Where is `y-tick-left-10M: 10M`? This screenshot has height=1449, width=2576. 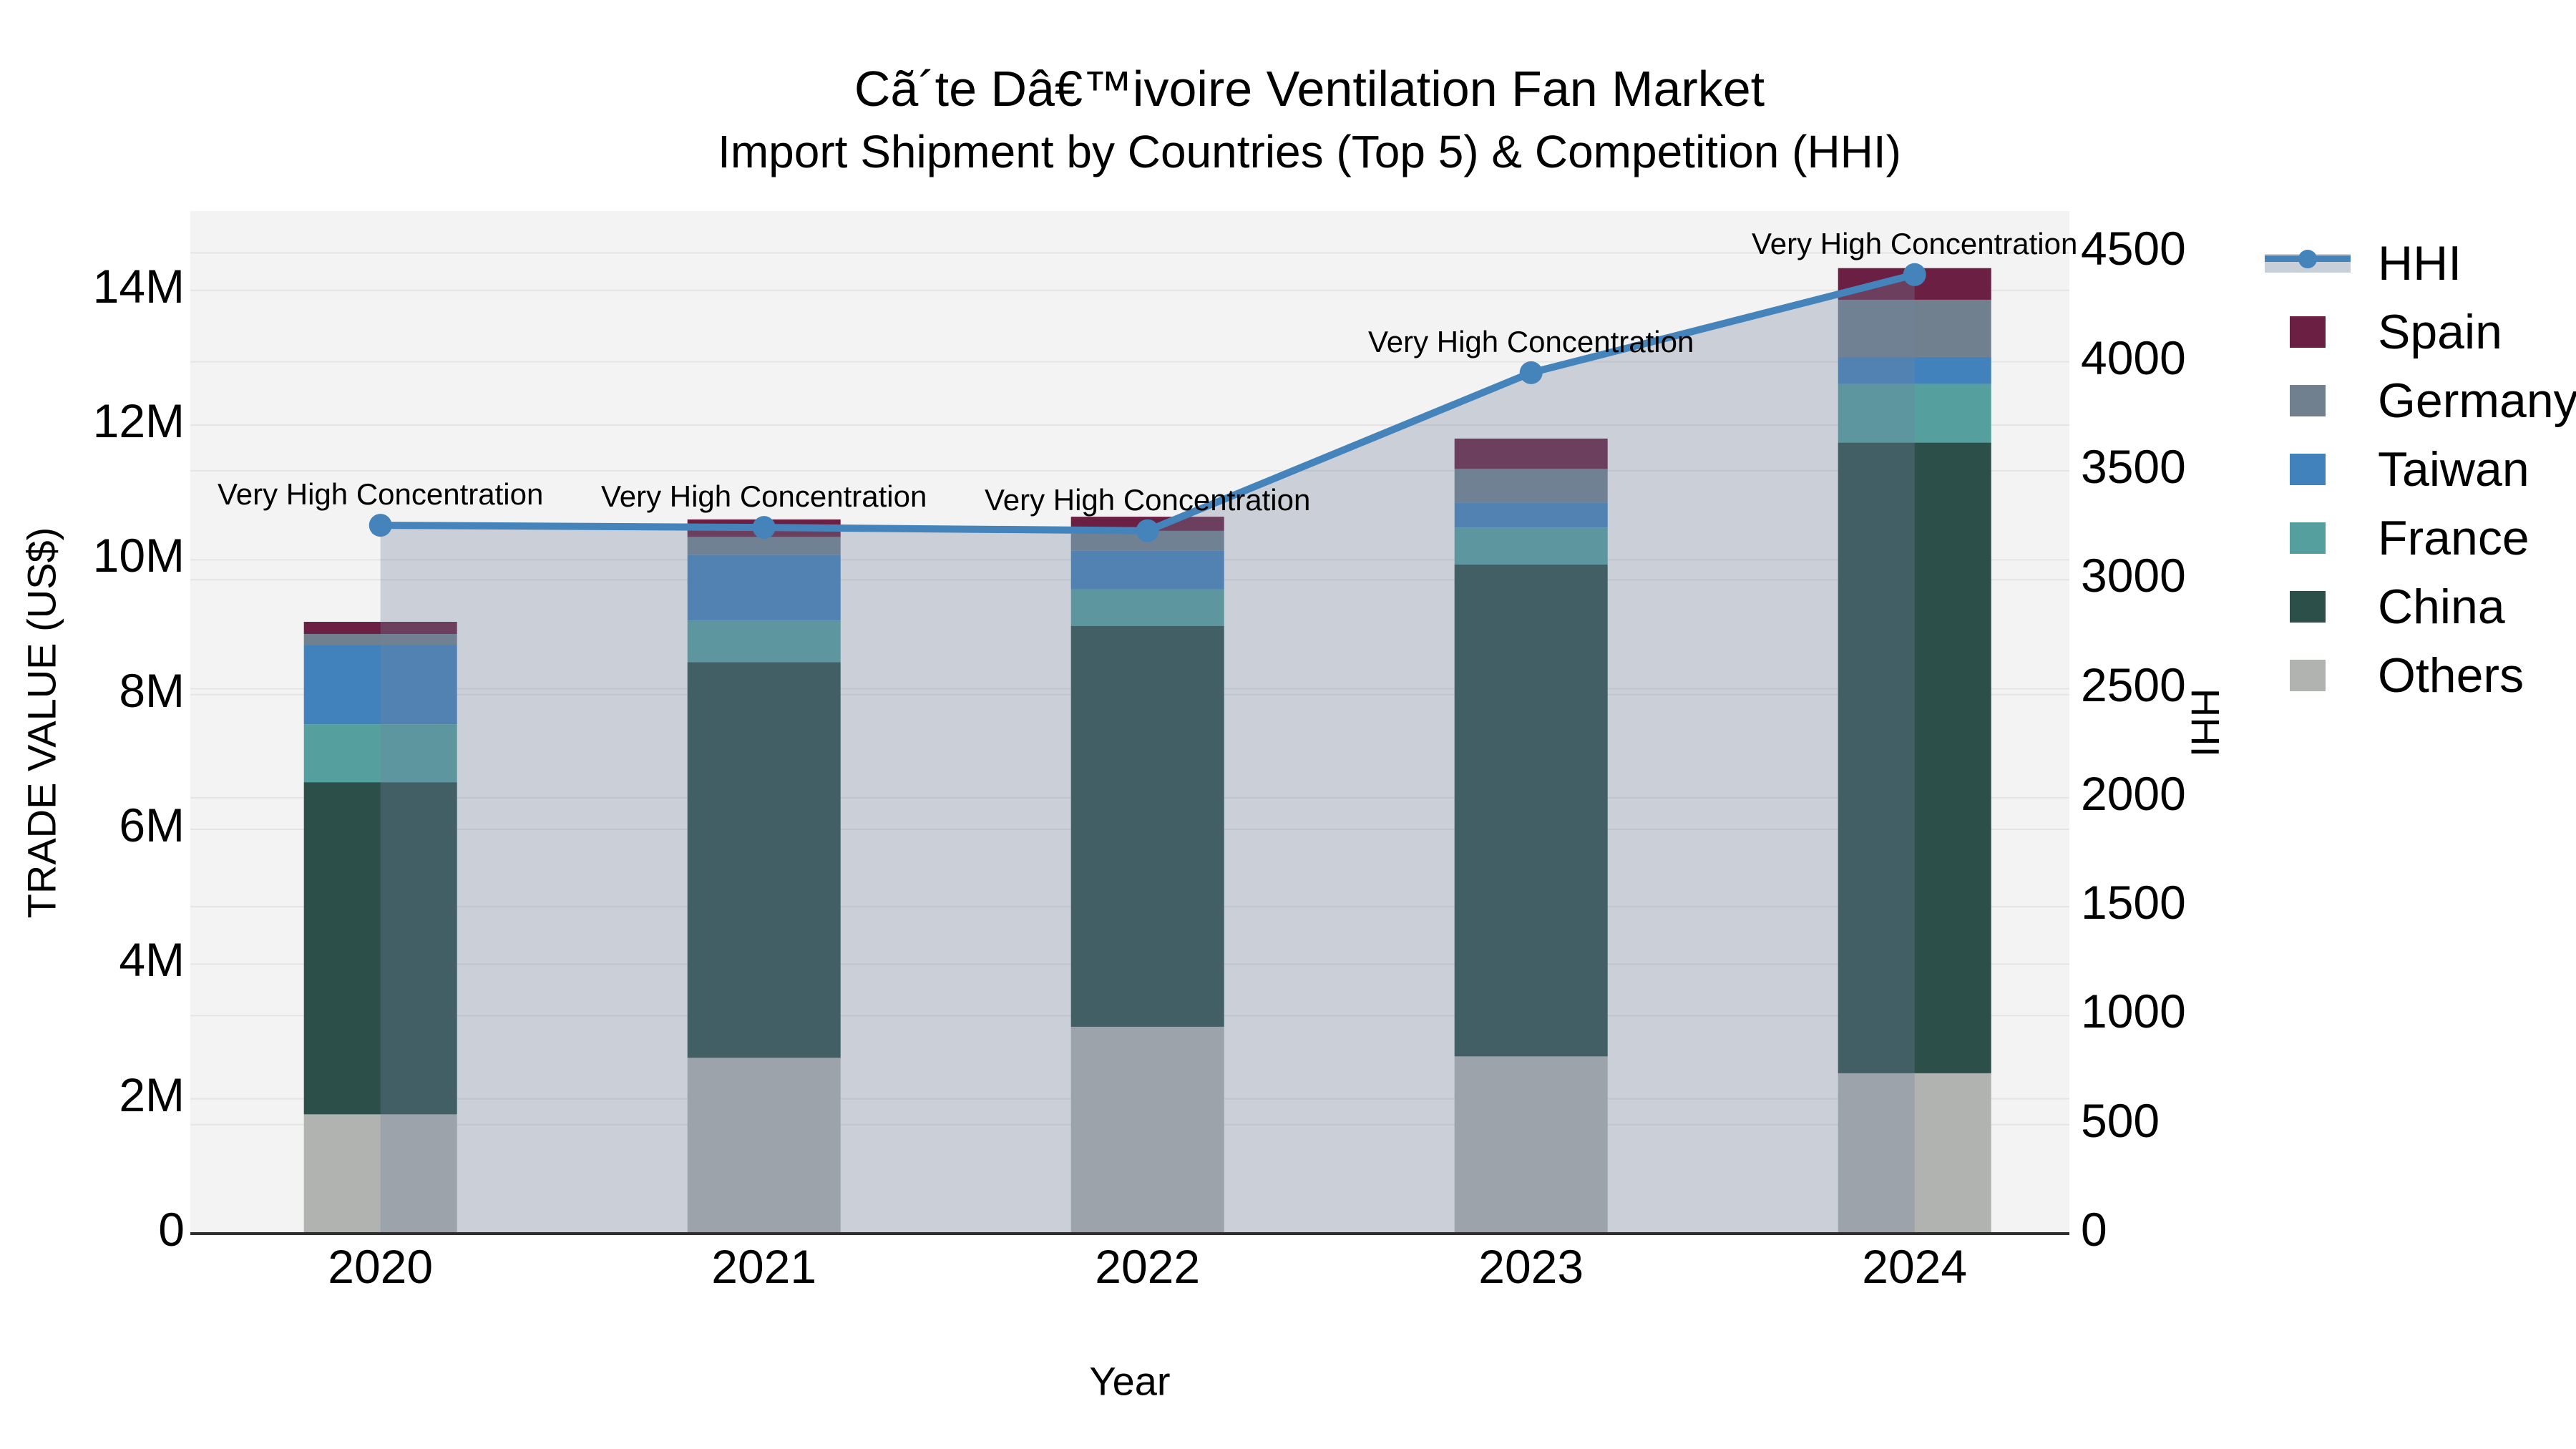 y-tick-left-10M: 10M is located at coordinates (138, 555).